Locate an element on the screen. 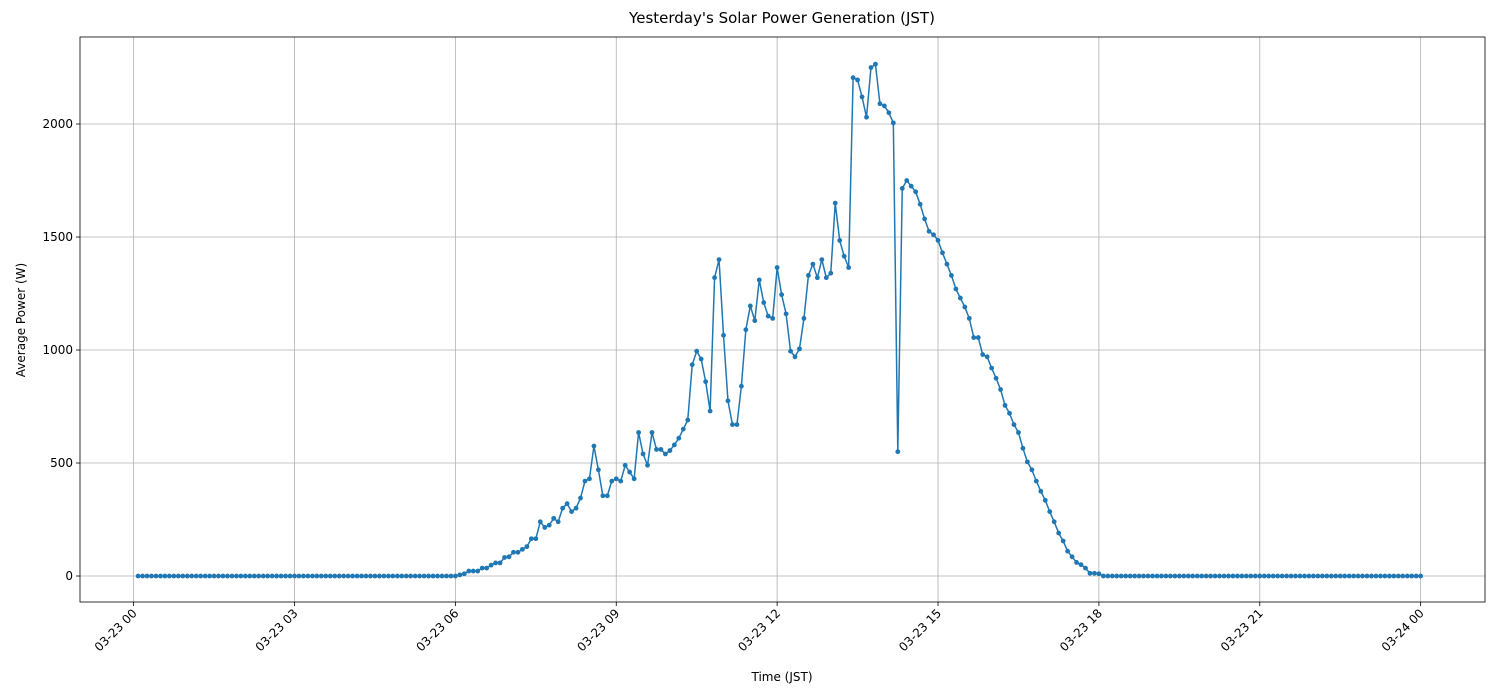 This screenshot has height=700, width=1500. x-tick-label: 03-23 06 is located at coordinates (437, 630).